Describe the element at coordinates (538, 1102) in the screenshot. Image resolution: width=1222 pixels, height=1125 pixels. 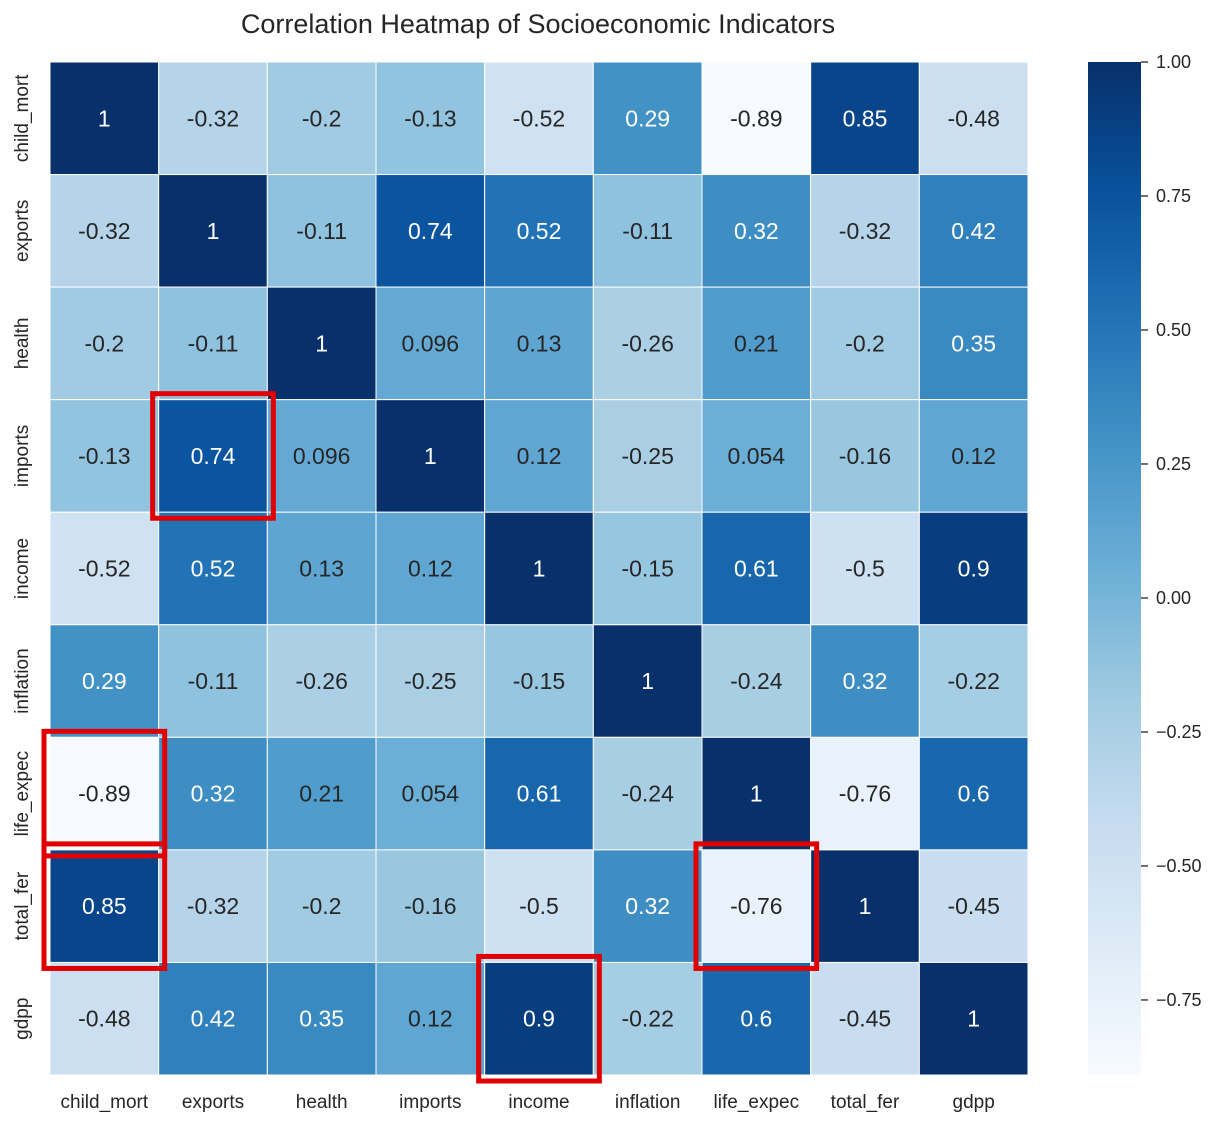
I see `x-tick-label: income` at that location.